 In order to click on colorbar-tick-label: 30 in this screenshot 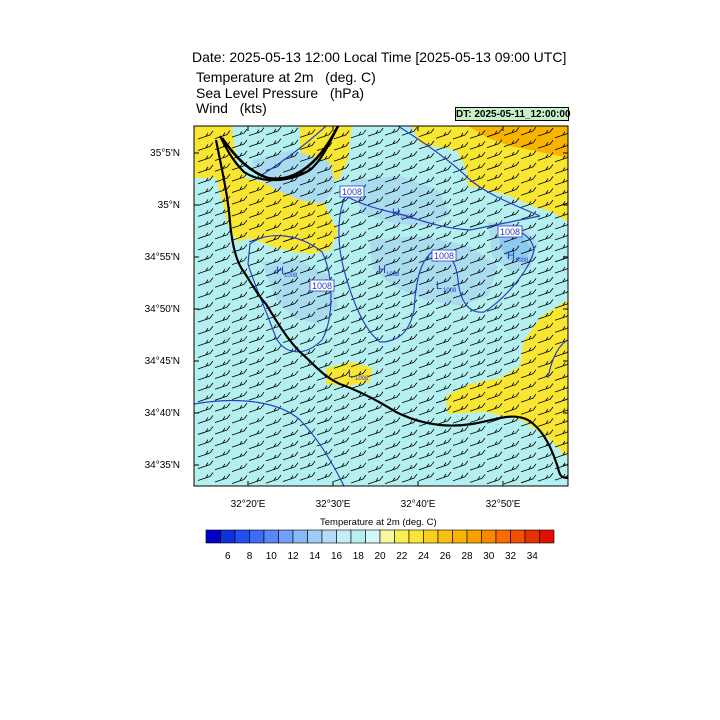, I will do `click(489, 556)`.